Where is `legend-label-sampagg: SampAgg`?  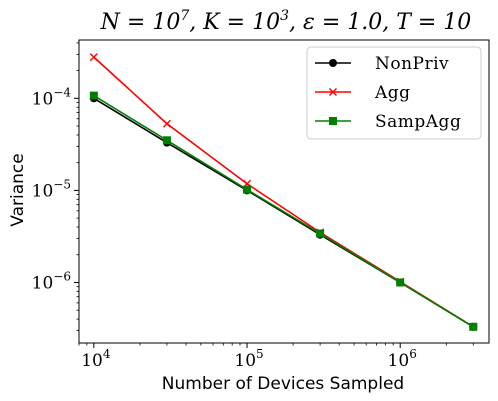
legend-label-sampagg: SampAgg is located at coordinates (418, 122).